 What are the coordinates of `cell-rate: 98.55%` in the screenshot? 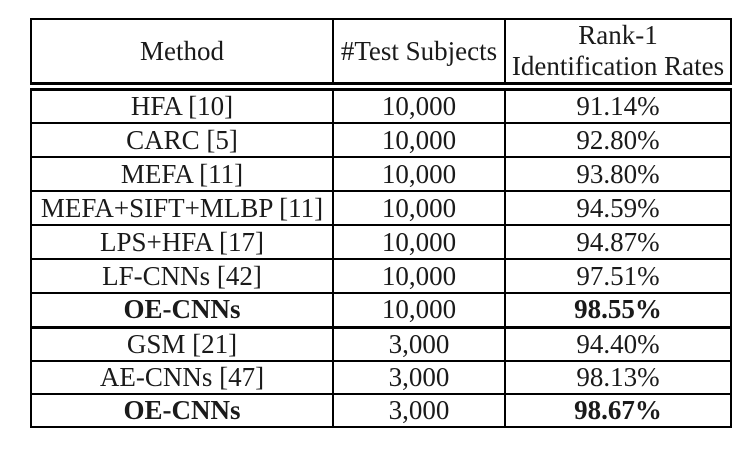 It's located at (618, 310).